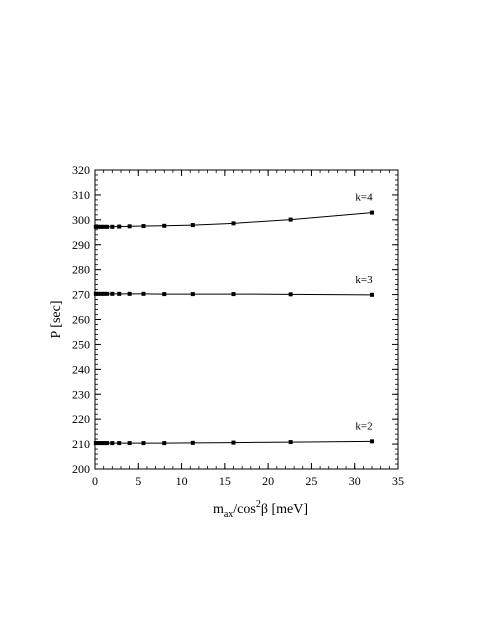  What do you see at coordinates (258, 504) in the screenshot?
I see `x-axis-title-superscript: 2` at bounding box center [258, 504].